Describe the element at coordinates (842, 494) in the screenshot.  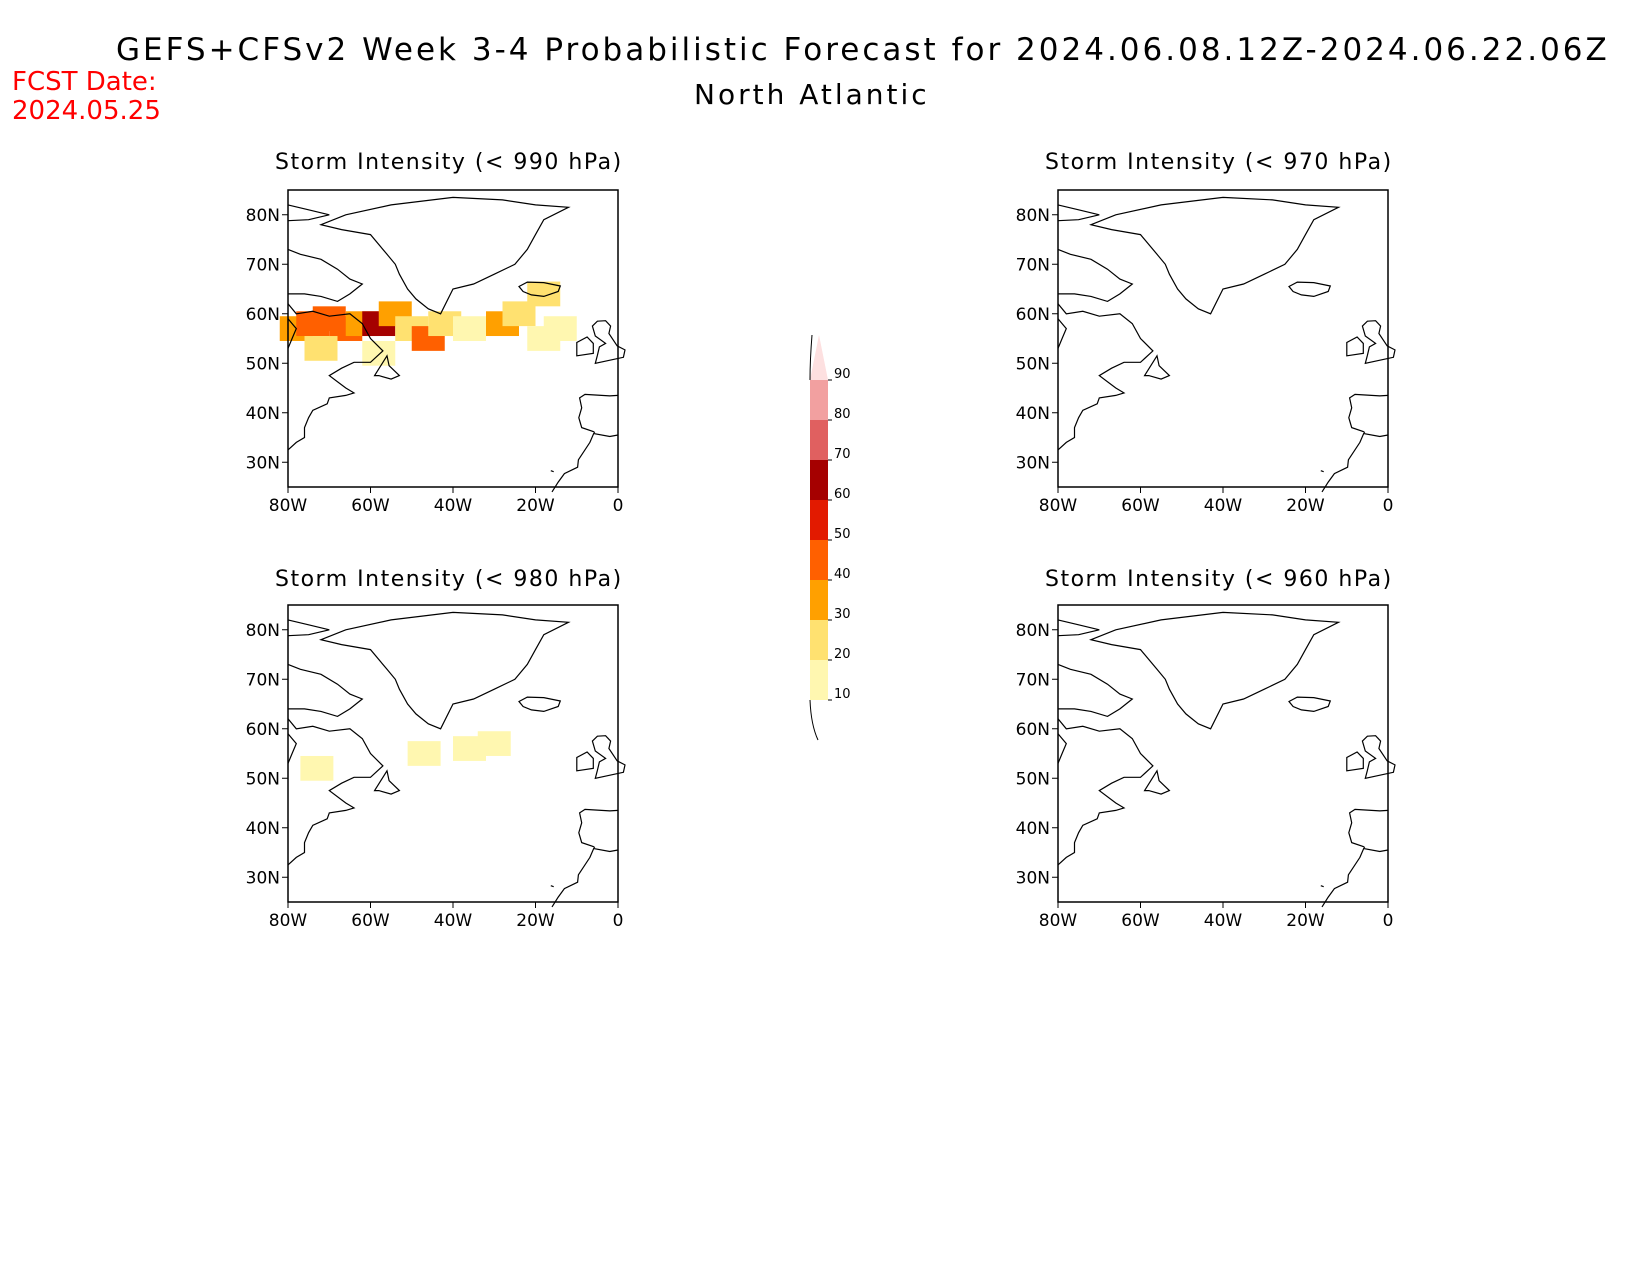
I see `colorbar-label: 60` at that location.